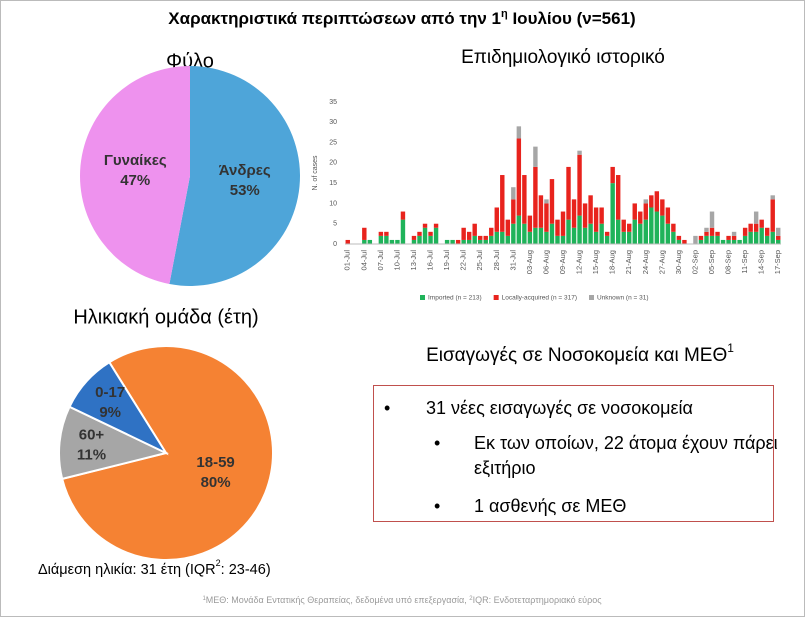  I want to click on x-tick-label: 04-Jul, so click(363, 260).